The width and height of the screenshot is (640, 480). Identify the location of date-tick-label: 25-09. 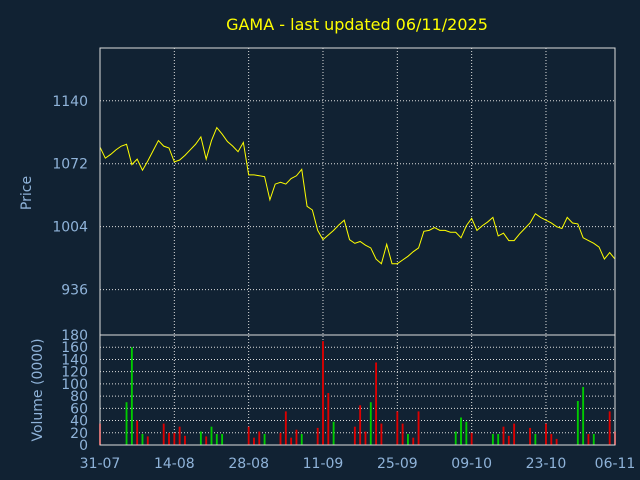
(397, 464).